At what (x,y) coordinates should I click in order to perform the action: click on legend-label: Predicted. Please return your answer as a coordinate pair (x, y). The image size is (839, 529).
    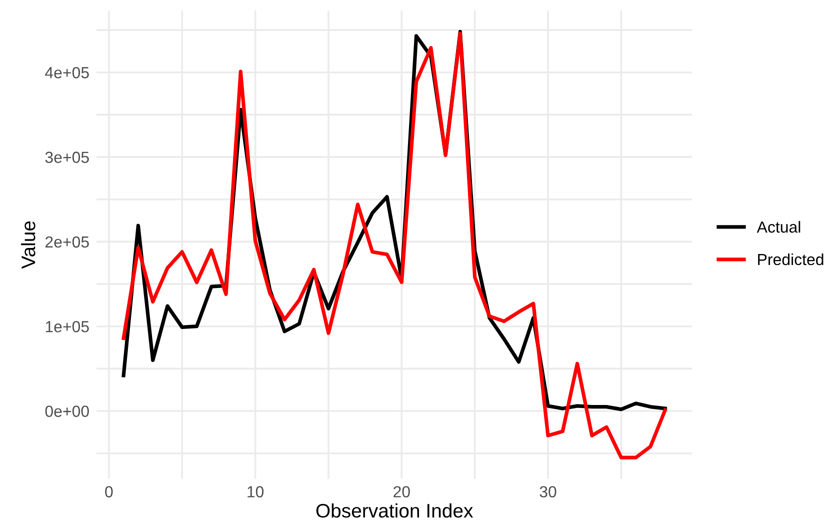
    Looking at the image, I should click on (791, 259).